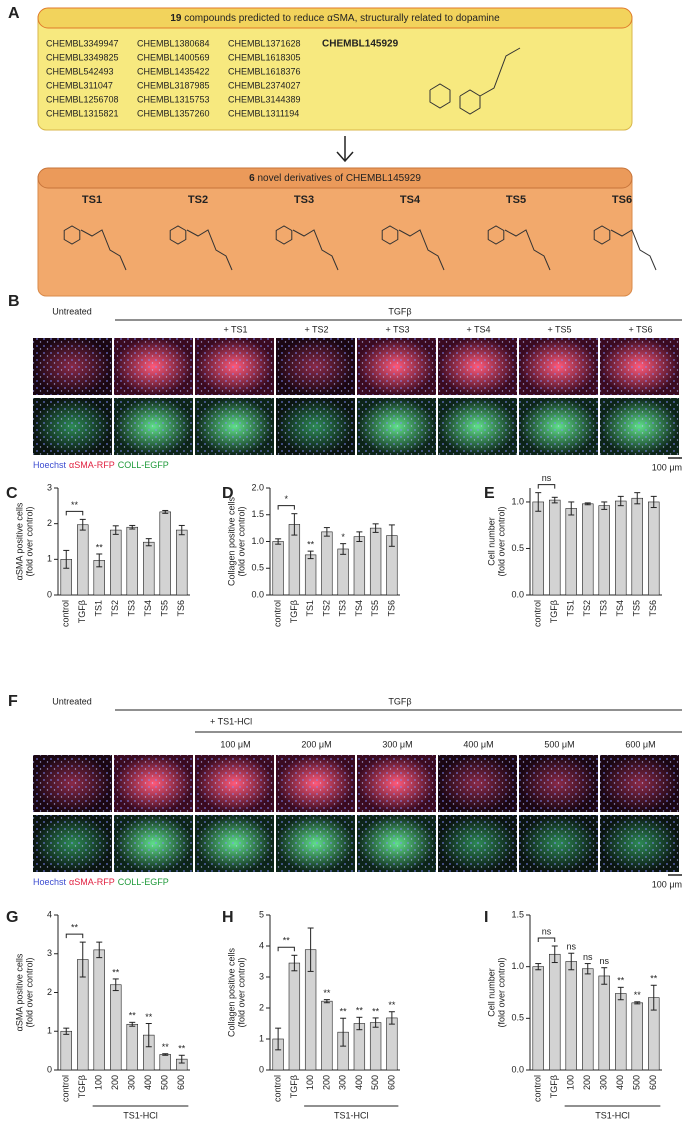 The image size is (685, 1141). What do you see at coordinates (241, 992) in the screenshot?
I see `y-axis-label: (fold over control)` at bounding box center [241, 992].